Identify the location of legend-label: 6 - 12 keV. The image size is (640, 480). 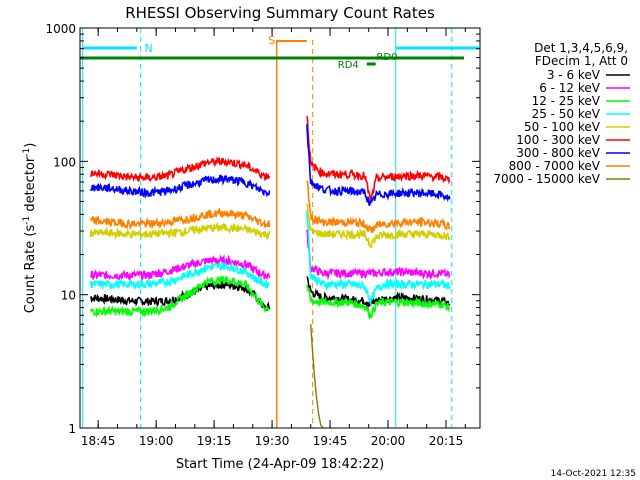
(570, 88).